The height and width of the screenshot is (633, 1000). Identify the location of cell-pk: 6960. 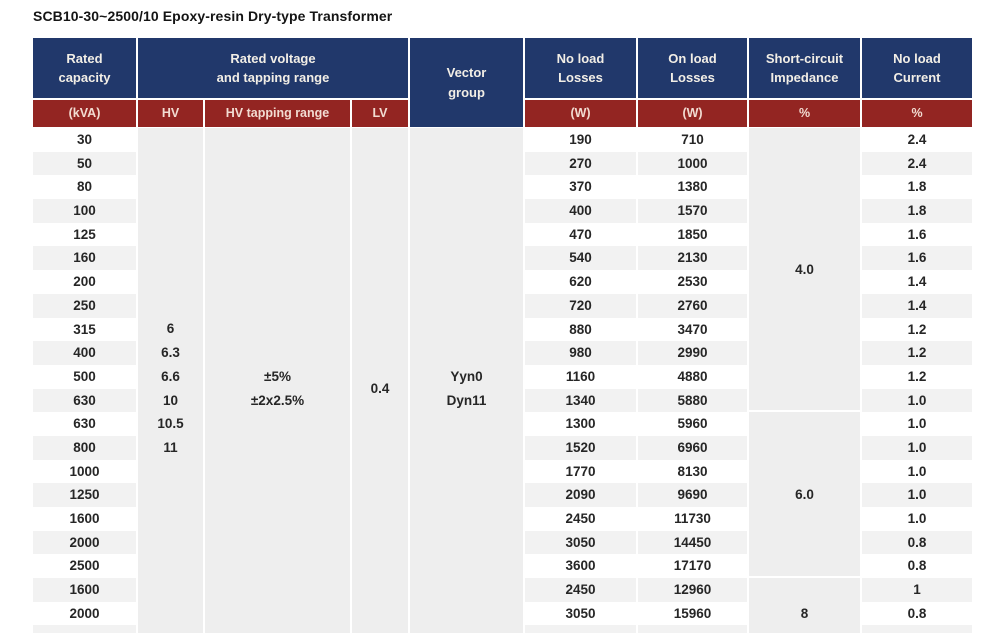
(692, 447).